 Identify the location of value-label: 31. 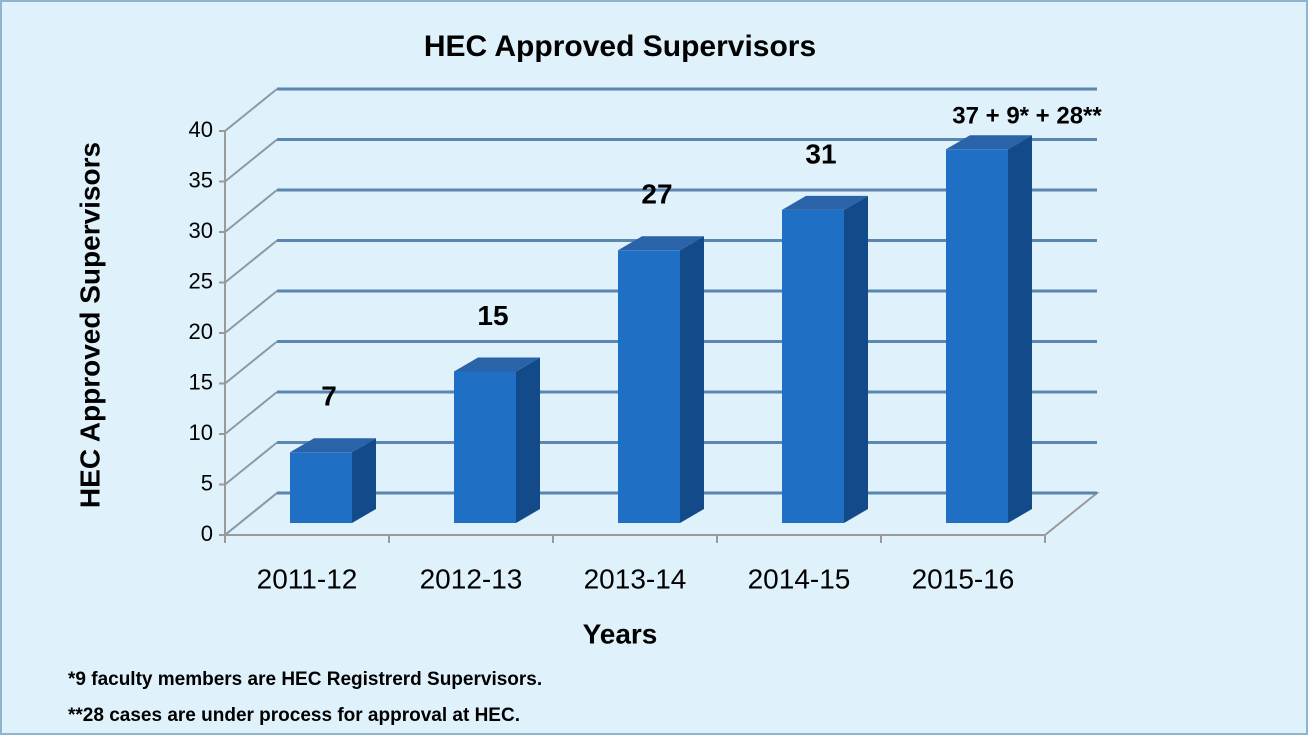
(820, 153).